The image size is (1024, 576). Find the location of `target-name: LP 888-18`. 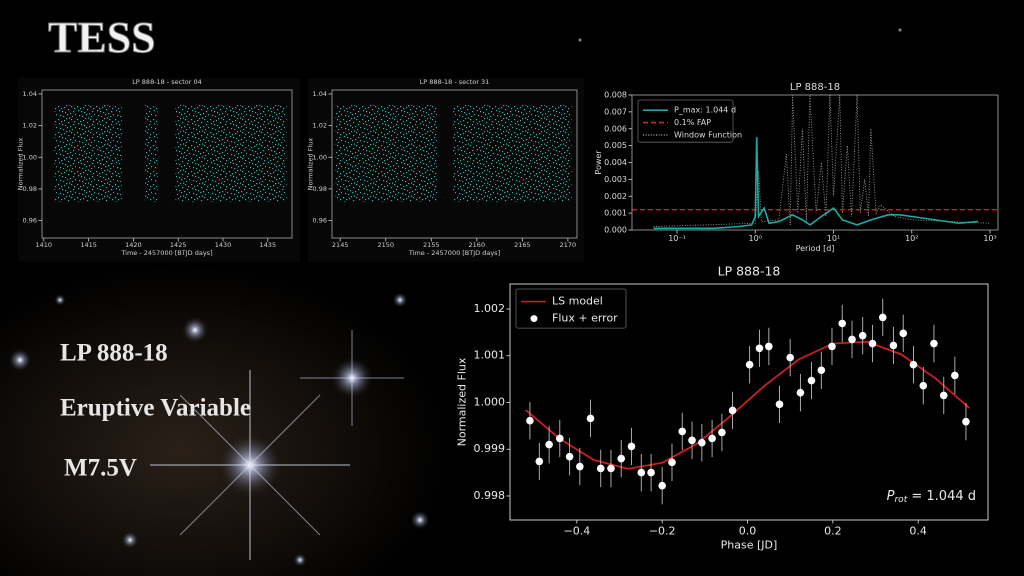

target-name: LP 888-18 is located at coordinates (114, 353).